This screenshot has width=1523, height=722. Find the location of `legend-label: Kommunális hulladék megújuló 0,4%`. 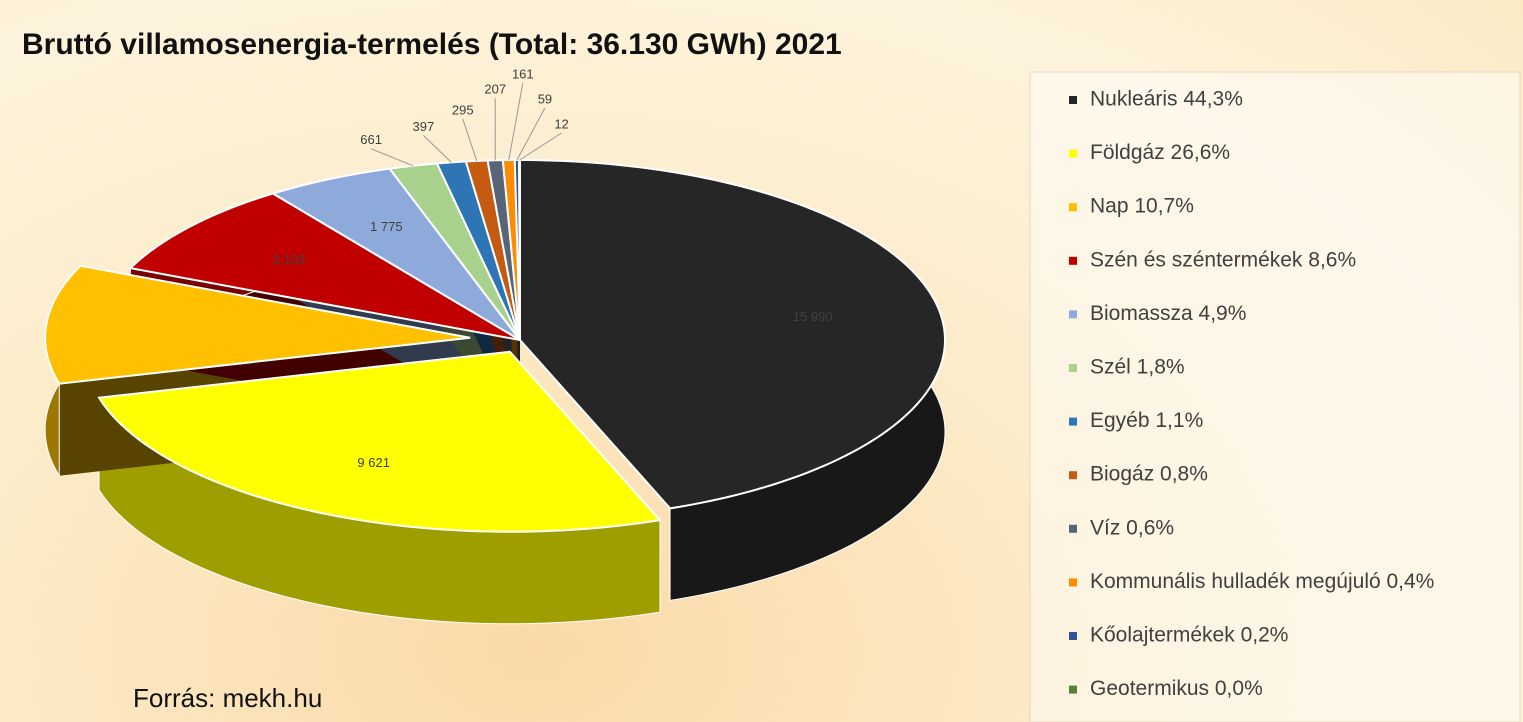

legend-label: Kommunális hulladék megújuló 0,4% is located at coordinates (1262, 581).